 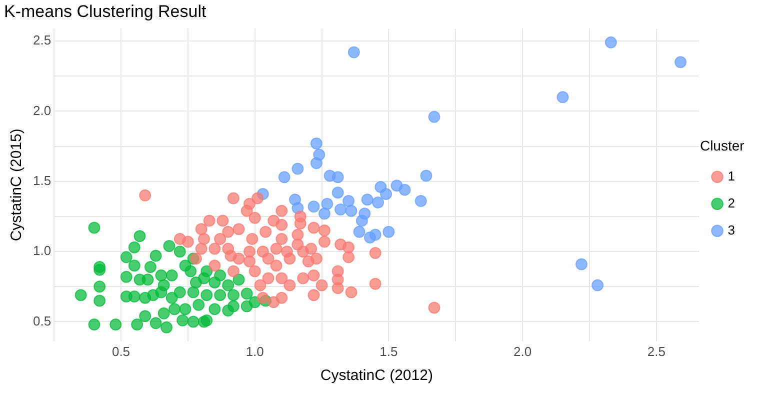 What do you see at coordinates (42, 320) in the screenshot?
I see `y-tick-label: 0.5` at bounding box center [42, 320].